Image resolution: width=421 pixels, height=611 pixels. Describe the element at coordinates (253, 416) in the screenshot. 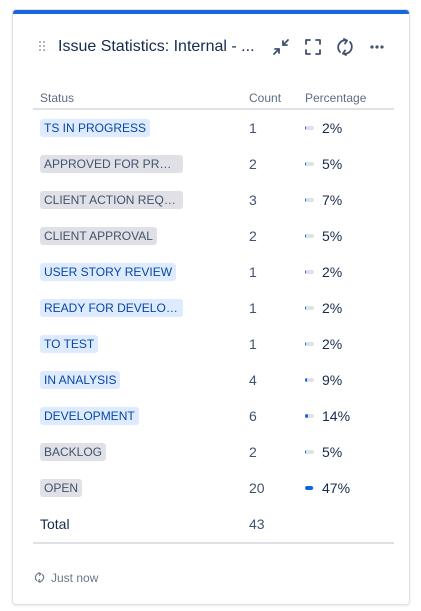

I see `issue-count: 6` at that location.